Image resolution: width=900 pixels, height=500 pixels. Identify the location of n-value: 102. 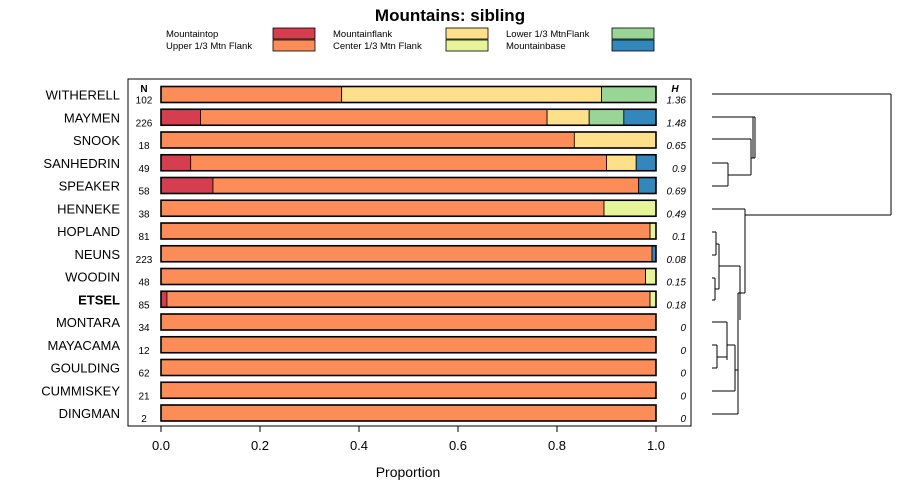
(144, 101).